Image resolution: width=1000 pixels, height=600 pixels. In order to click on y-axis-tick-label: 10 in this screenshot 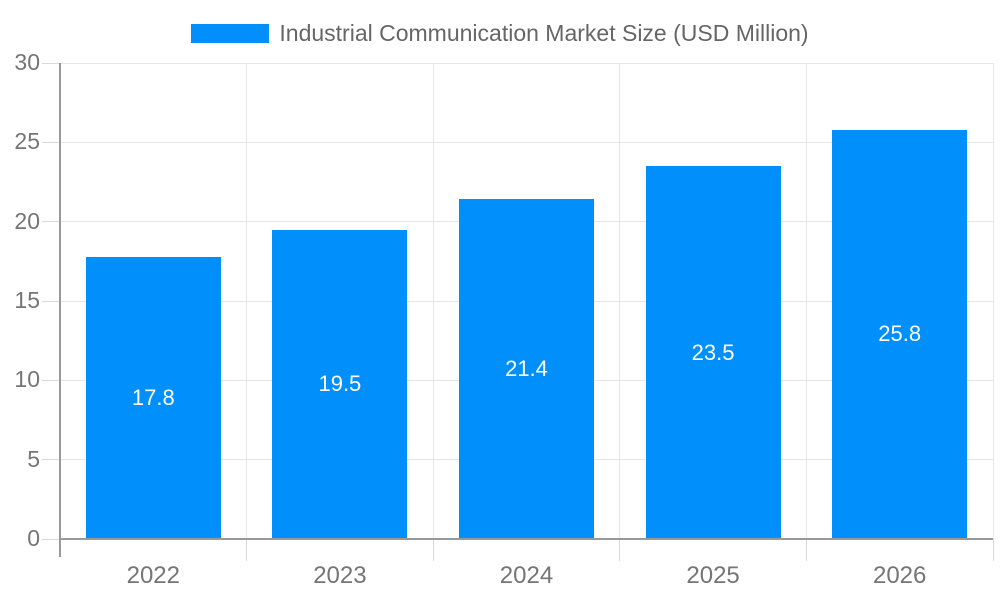, I will do `click(27, 379)`.